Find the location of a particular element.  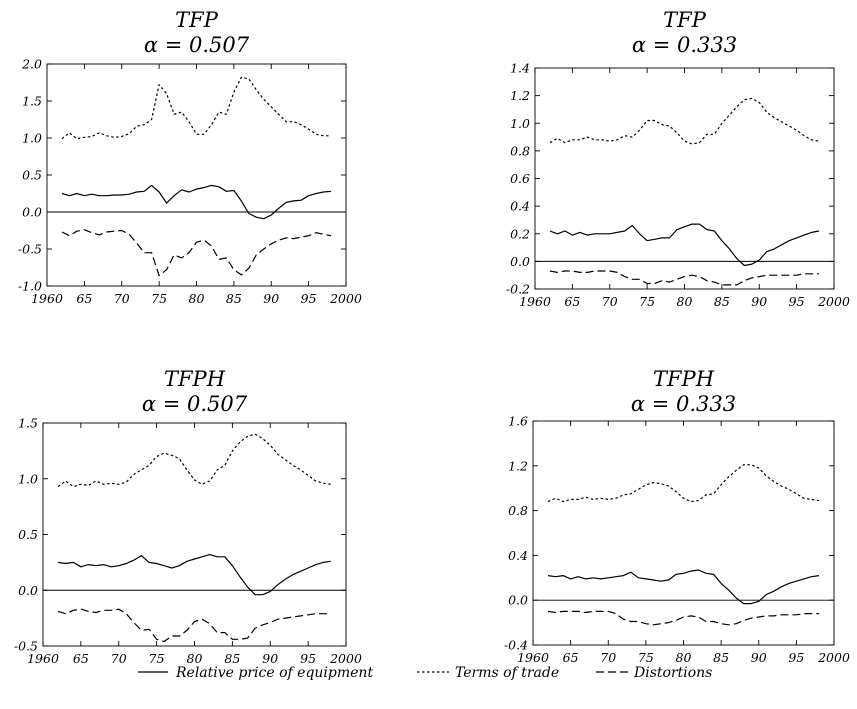

y-tick-label: 1.6 is located at coordinates (518, 421).